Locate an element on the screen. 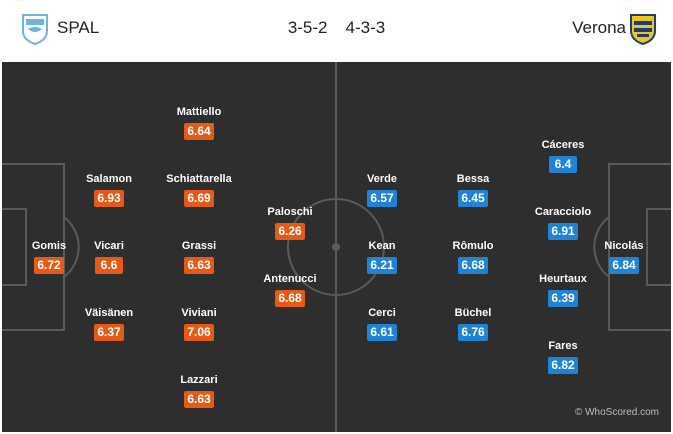 The image size is (673, 434). away-formation: 4-3-3 is located at coordinates (365, 27).